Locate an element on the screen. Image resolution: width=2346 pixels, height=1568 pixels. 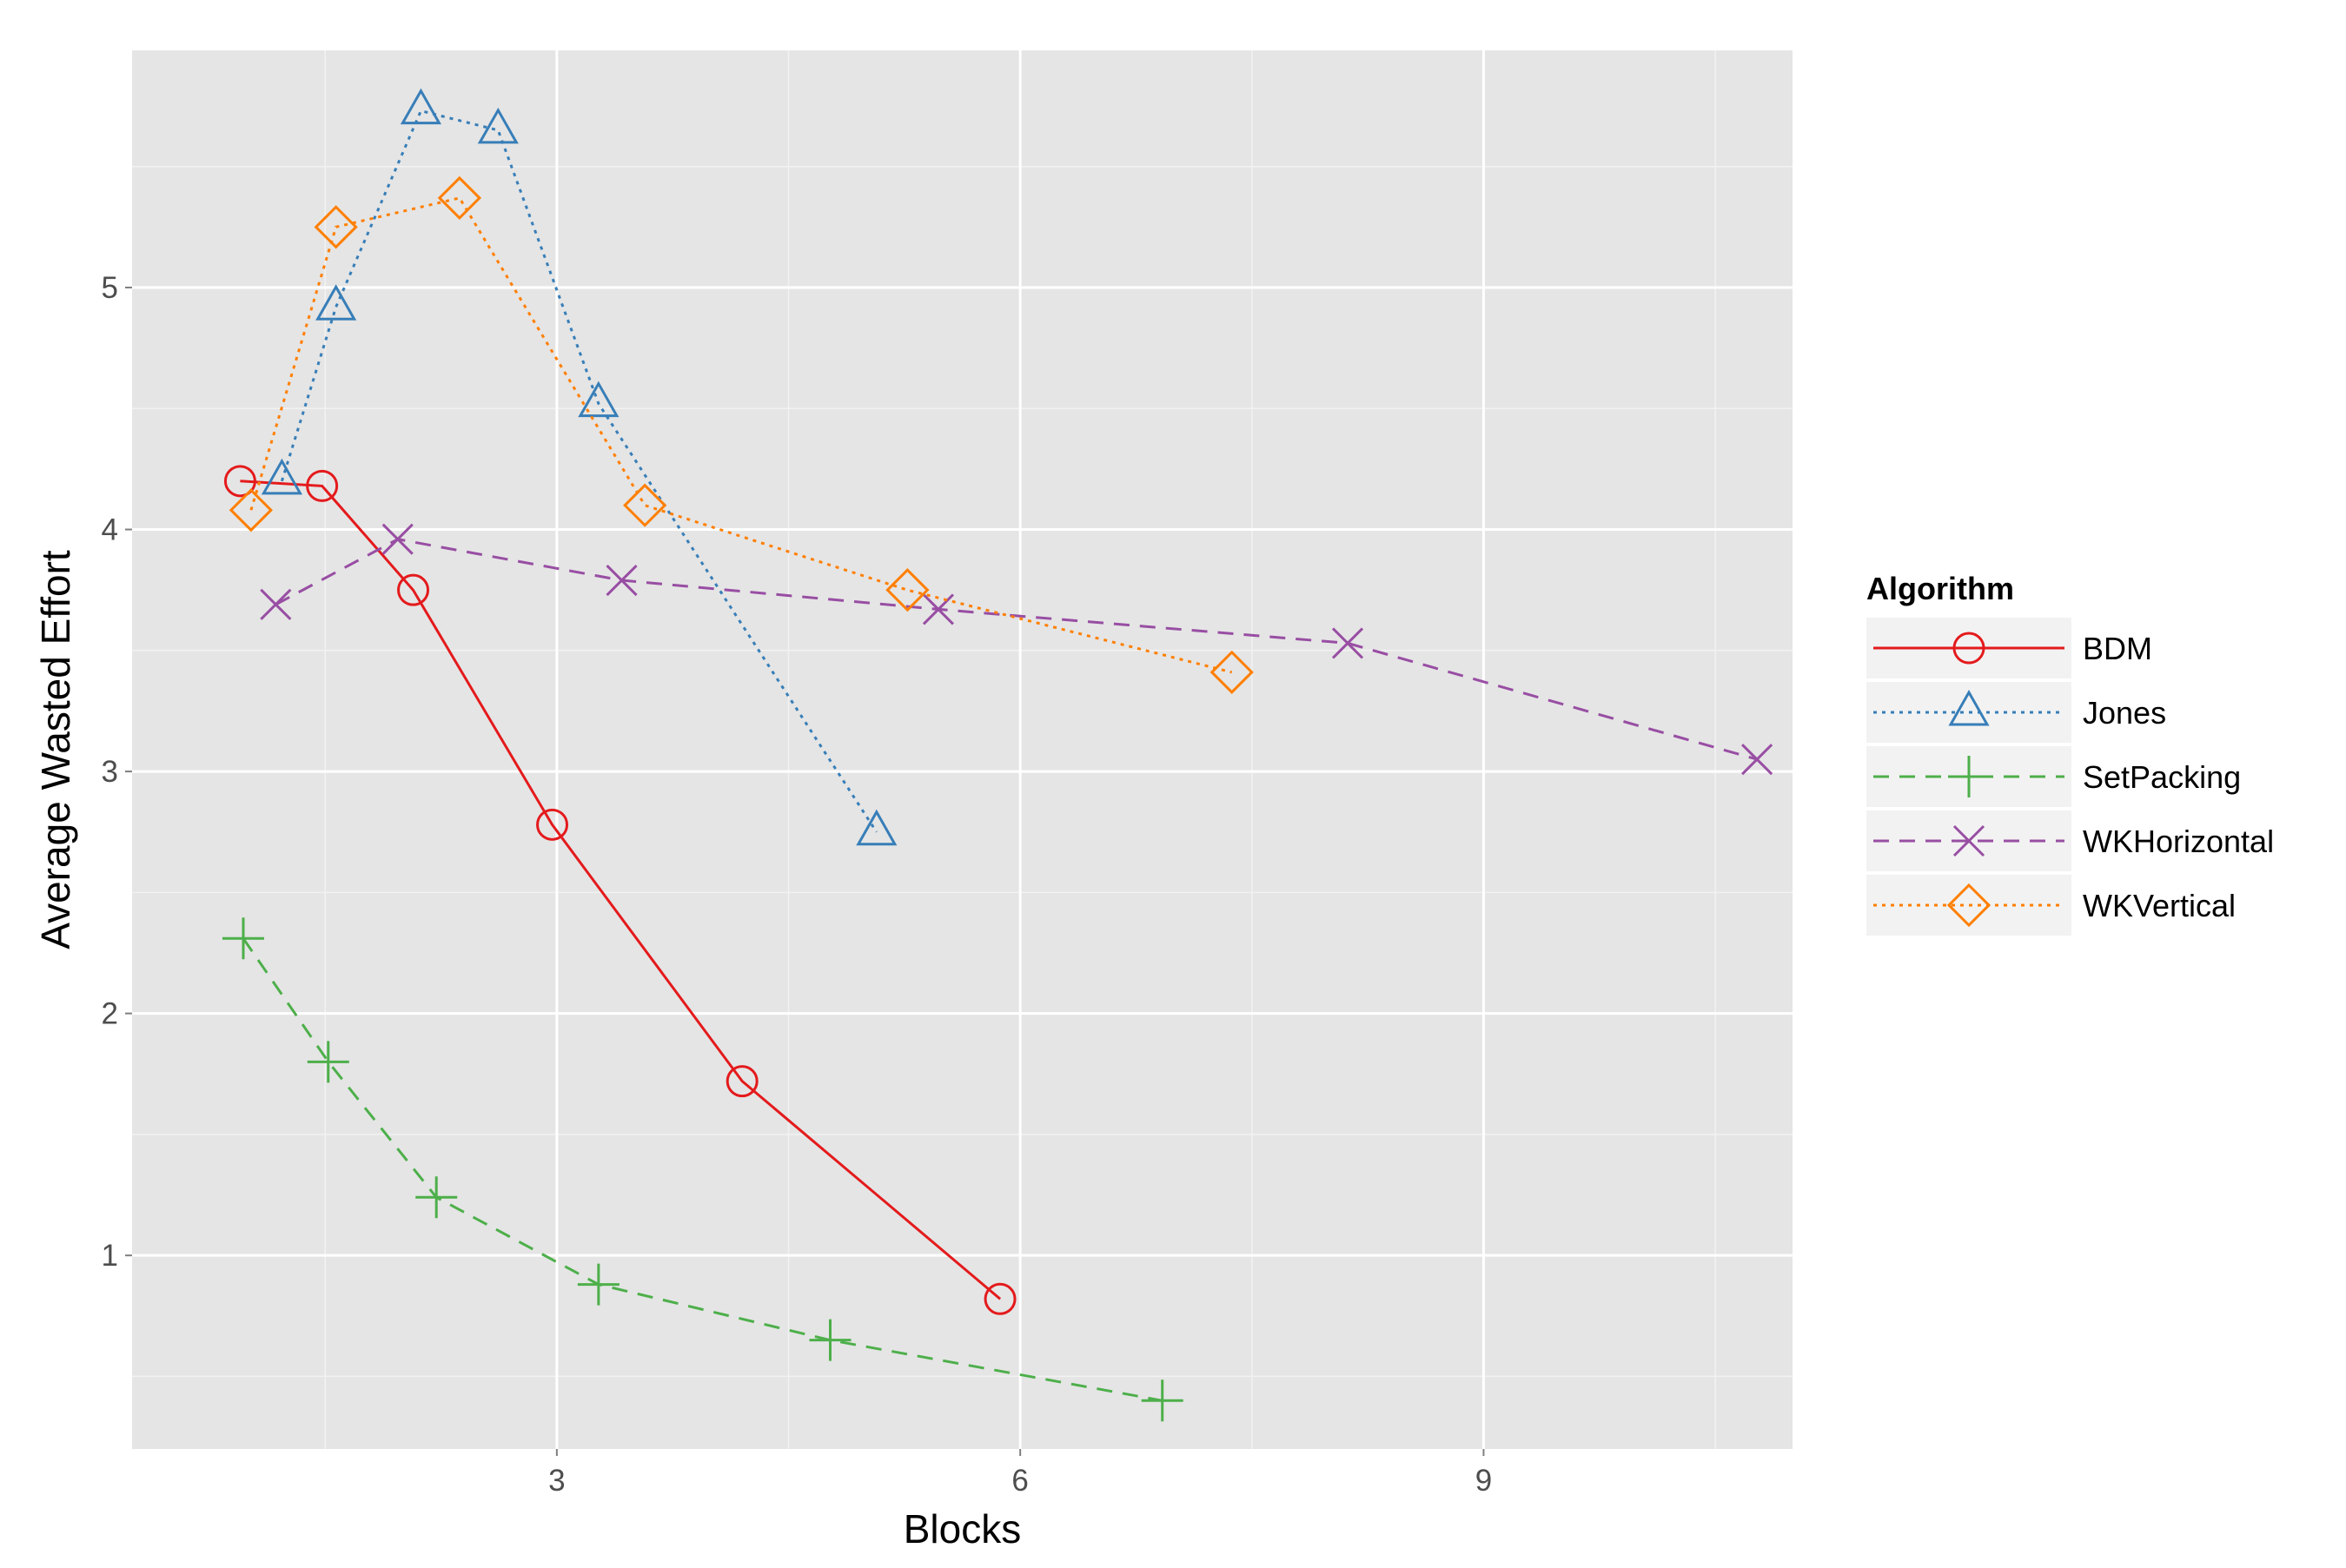
series-line-wkhorizontal is located at coordinates (1016, 649).